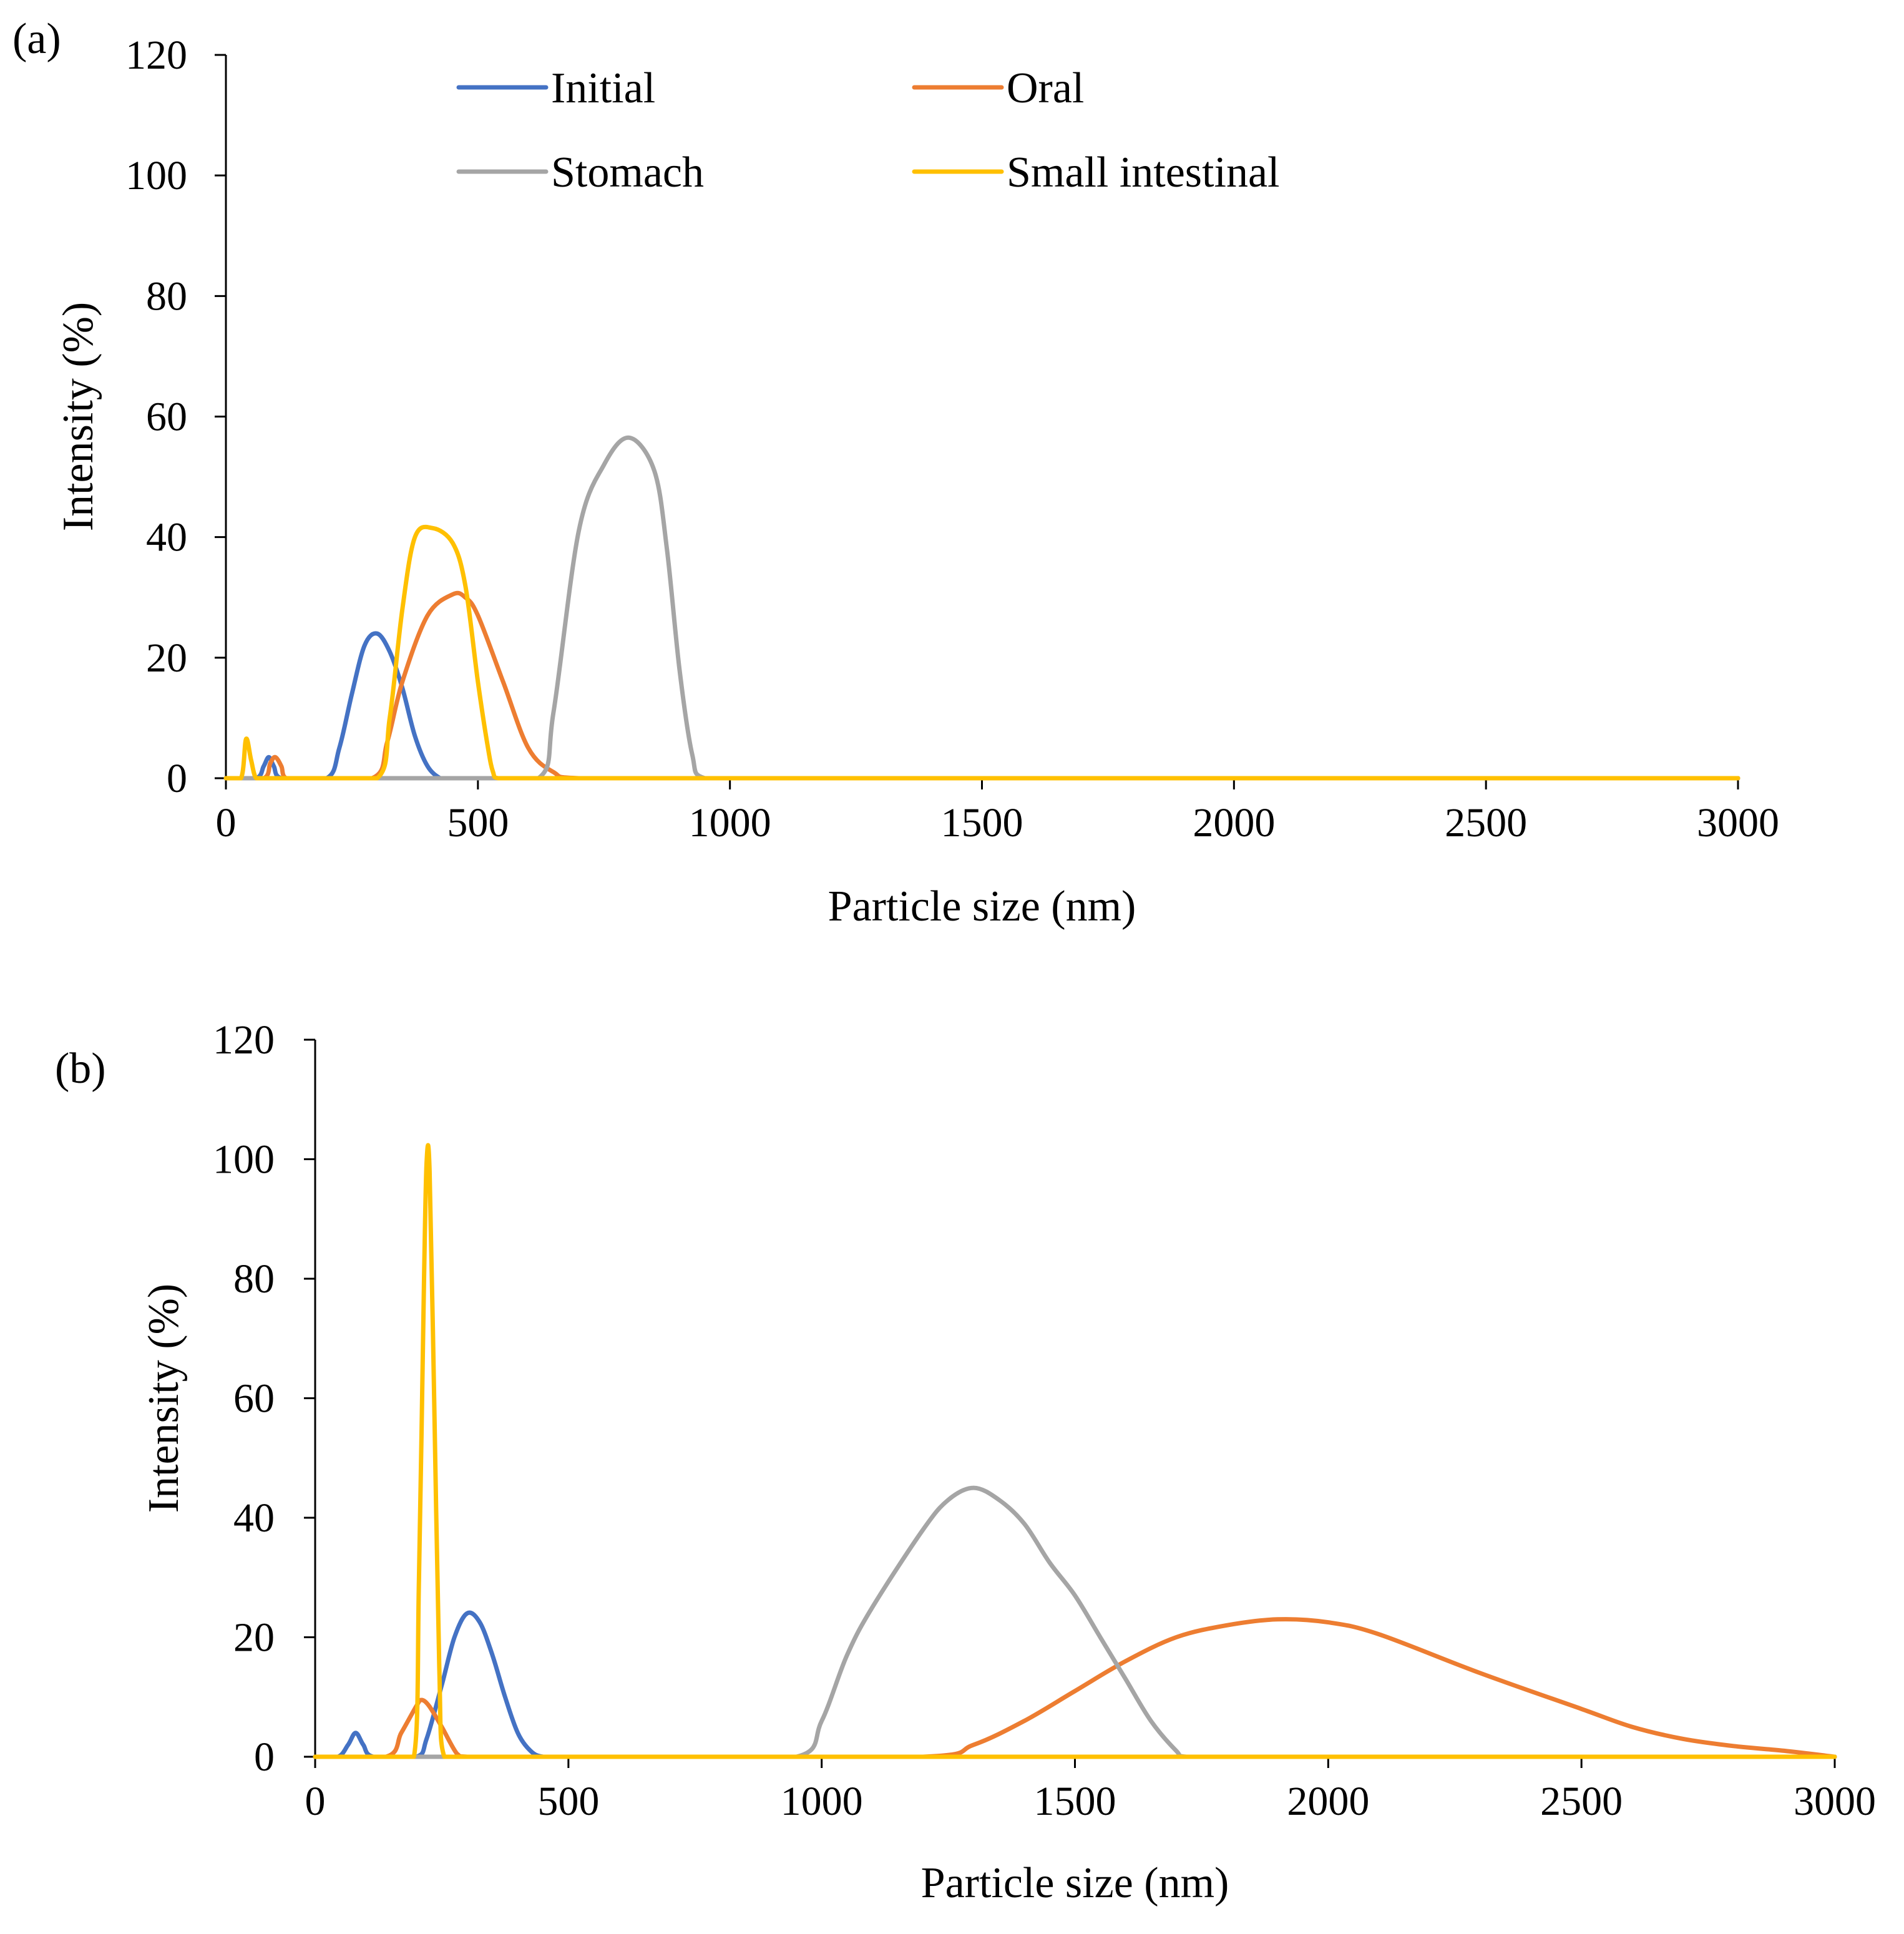  I want to click on series-line-oral-a, so click(981, 685).